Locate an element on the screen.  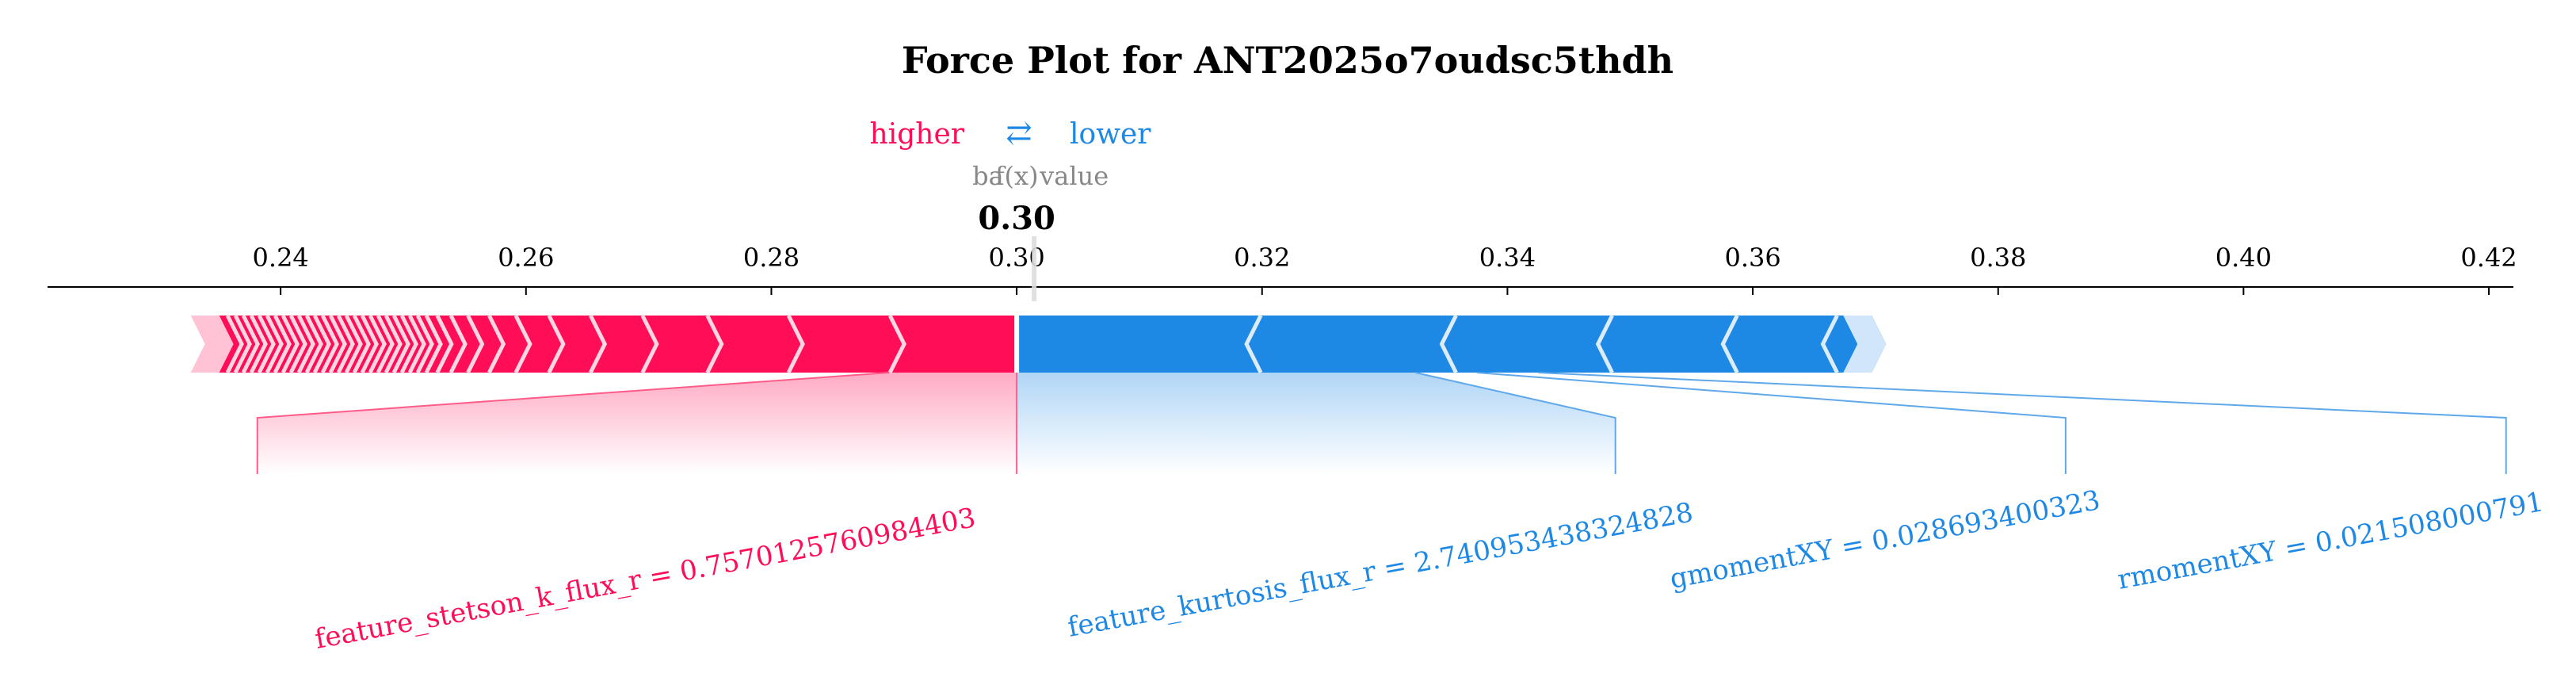
x-tick-label: 0.34 is located at coordinates (1507, 258).